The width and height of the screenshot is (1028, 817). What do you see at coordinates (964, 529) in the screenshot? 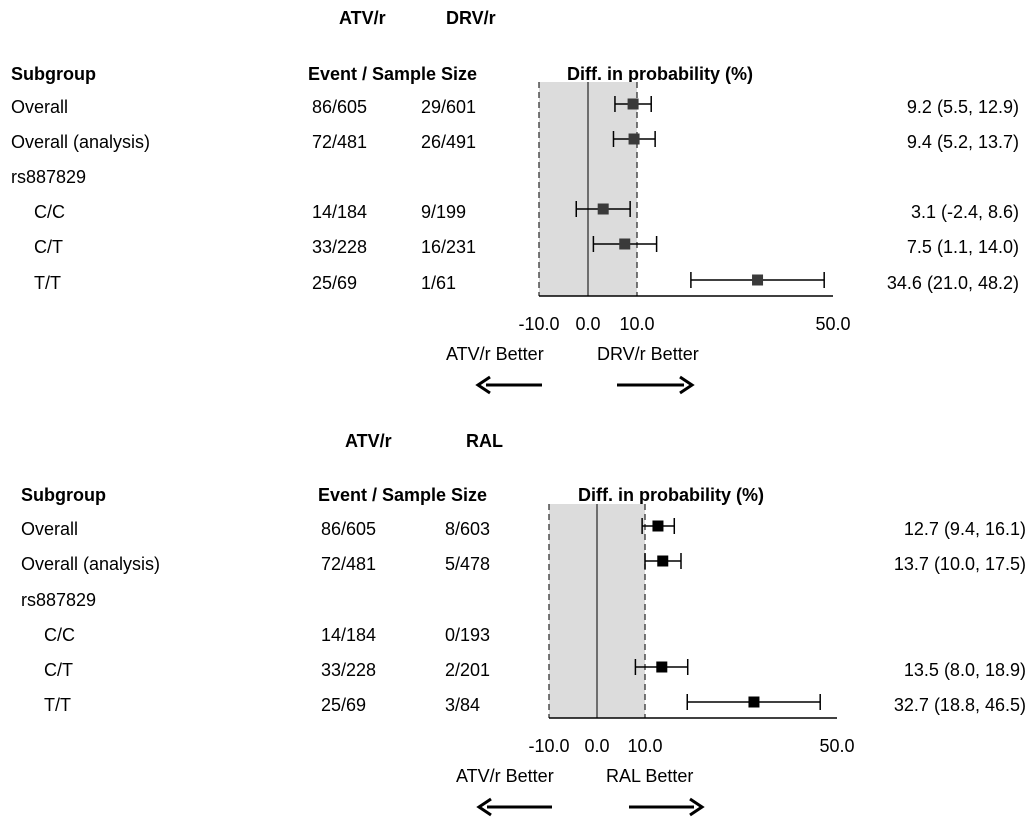
I see `row-ci: 12.7 (9.4, 16.1)` at bounding box center [964, 529].